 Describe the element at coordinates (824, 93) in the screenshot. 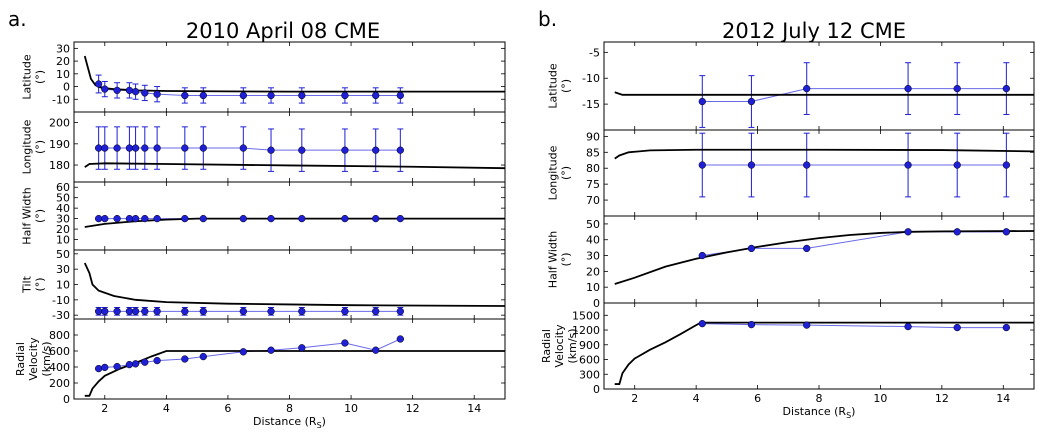

I see `model-curve-b0` at that location.